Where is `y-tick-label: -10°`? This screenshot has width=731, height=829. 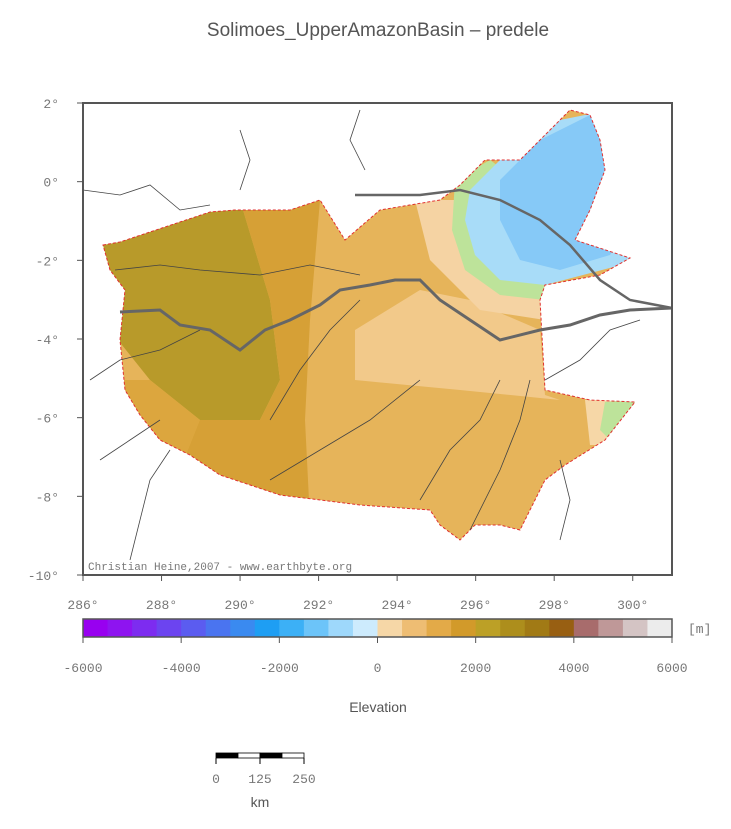
y-tick-label: -10° is located at coordinates (43, 576).